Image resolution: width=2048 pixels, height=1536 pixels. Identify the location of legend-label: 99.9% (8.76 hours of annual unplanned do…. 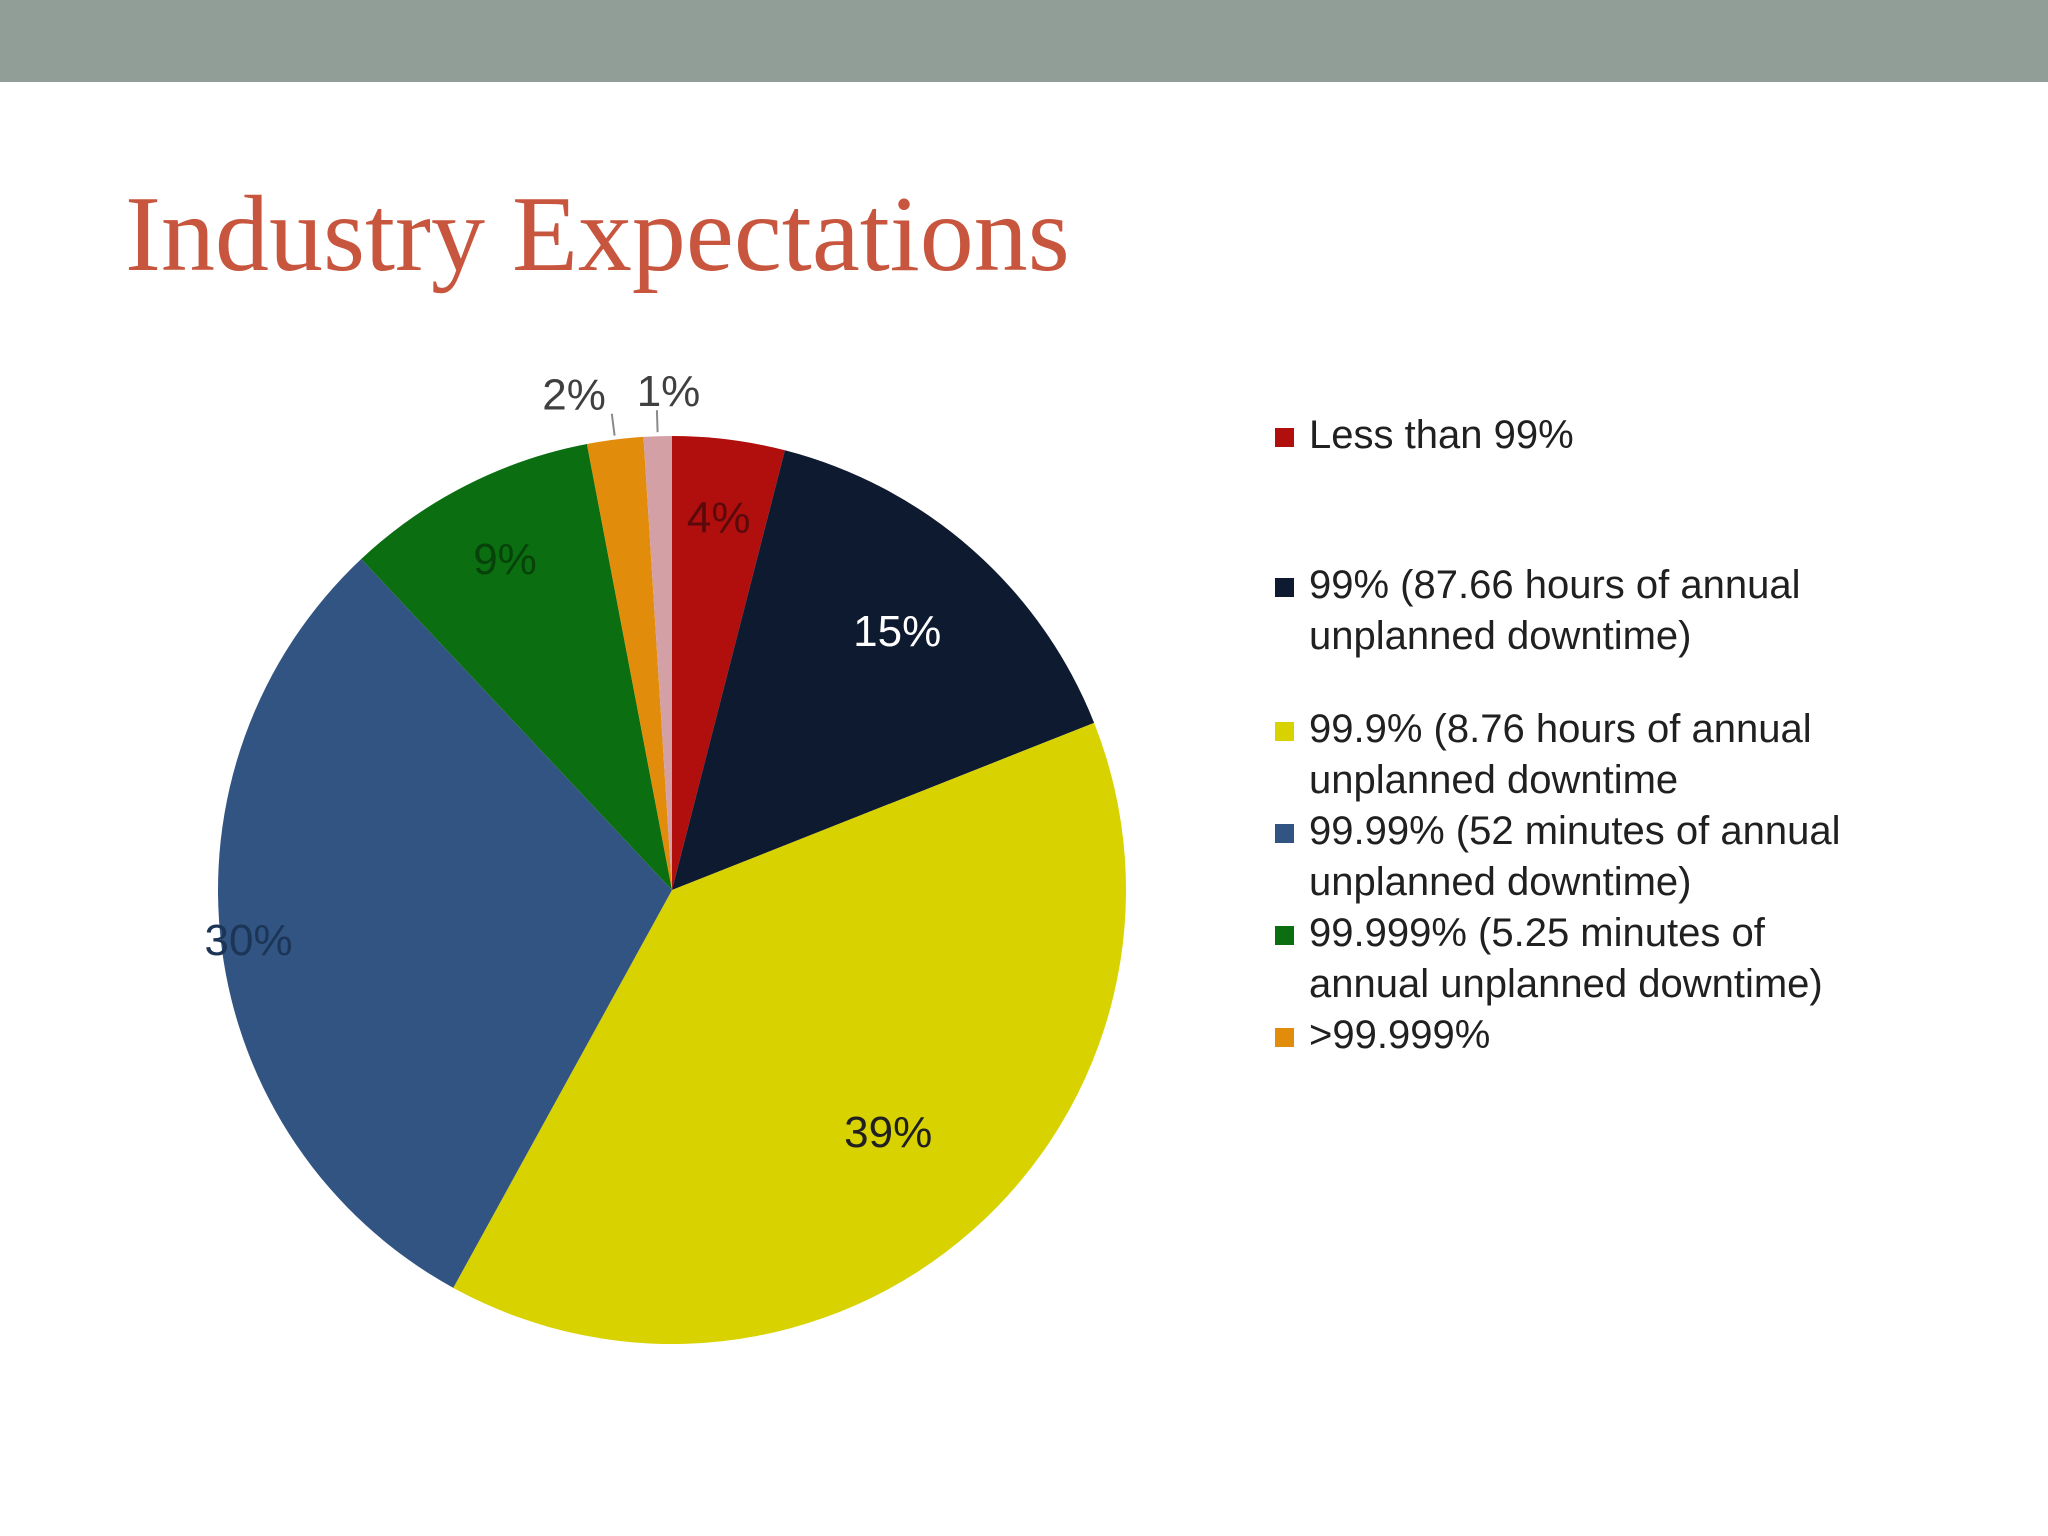
(1560, 754).